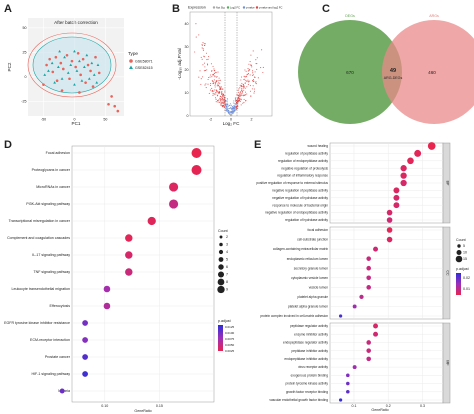  I want to click on panel-d-padj-colorbar, so click(220, 338).